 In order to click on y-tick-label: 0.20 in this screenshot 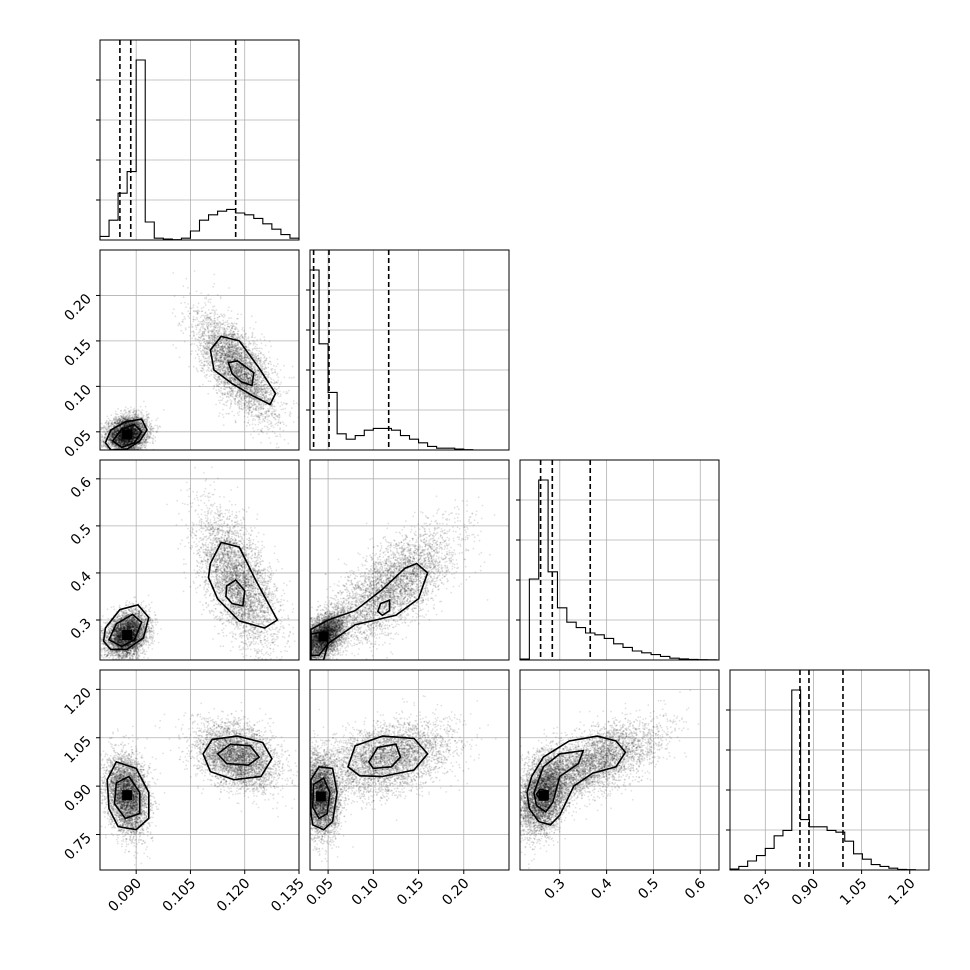, I will do `click(77, 307)`.